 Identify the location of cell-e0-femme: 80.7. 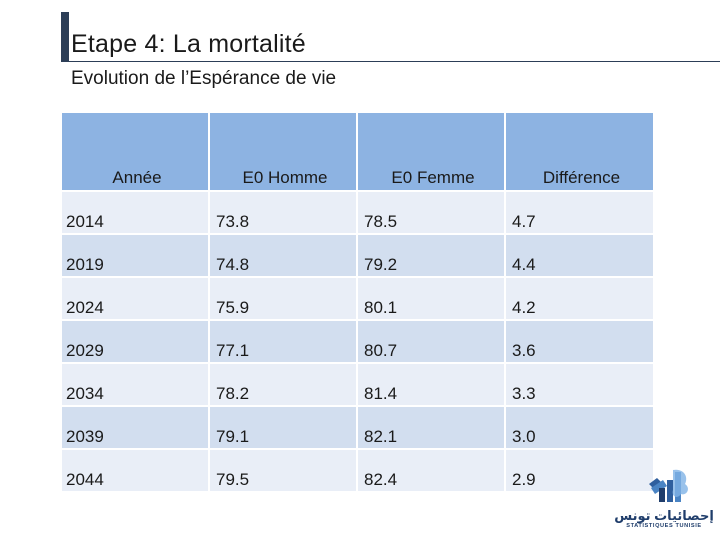
(431, 341).